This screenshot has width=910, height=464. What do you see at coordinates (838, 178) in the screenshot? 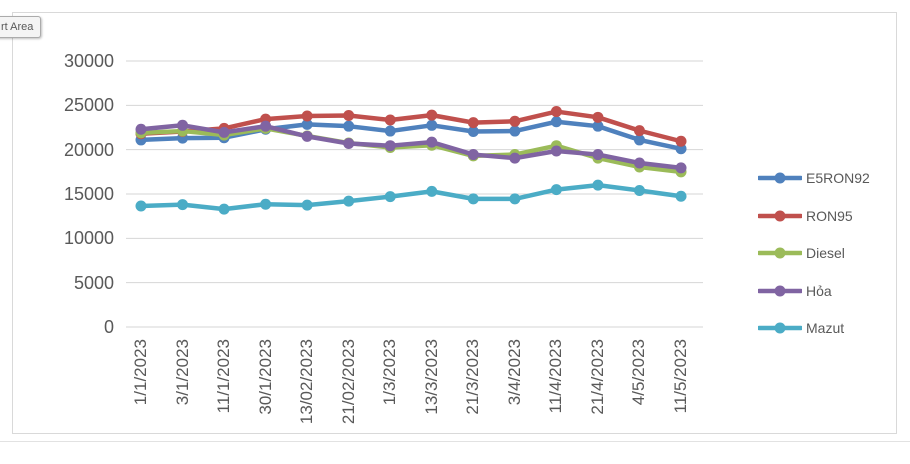
I see `legend-label: E5RON92` at bounding box center [838, 178].